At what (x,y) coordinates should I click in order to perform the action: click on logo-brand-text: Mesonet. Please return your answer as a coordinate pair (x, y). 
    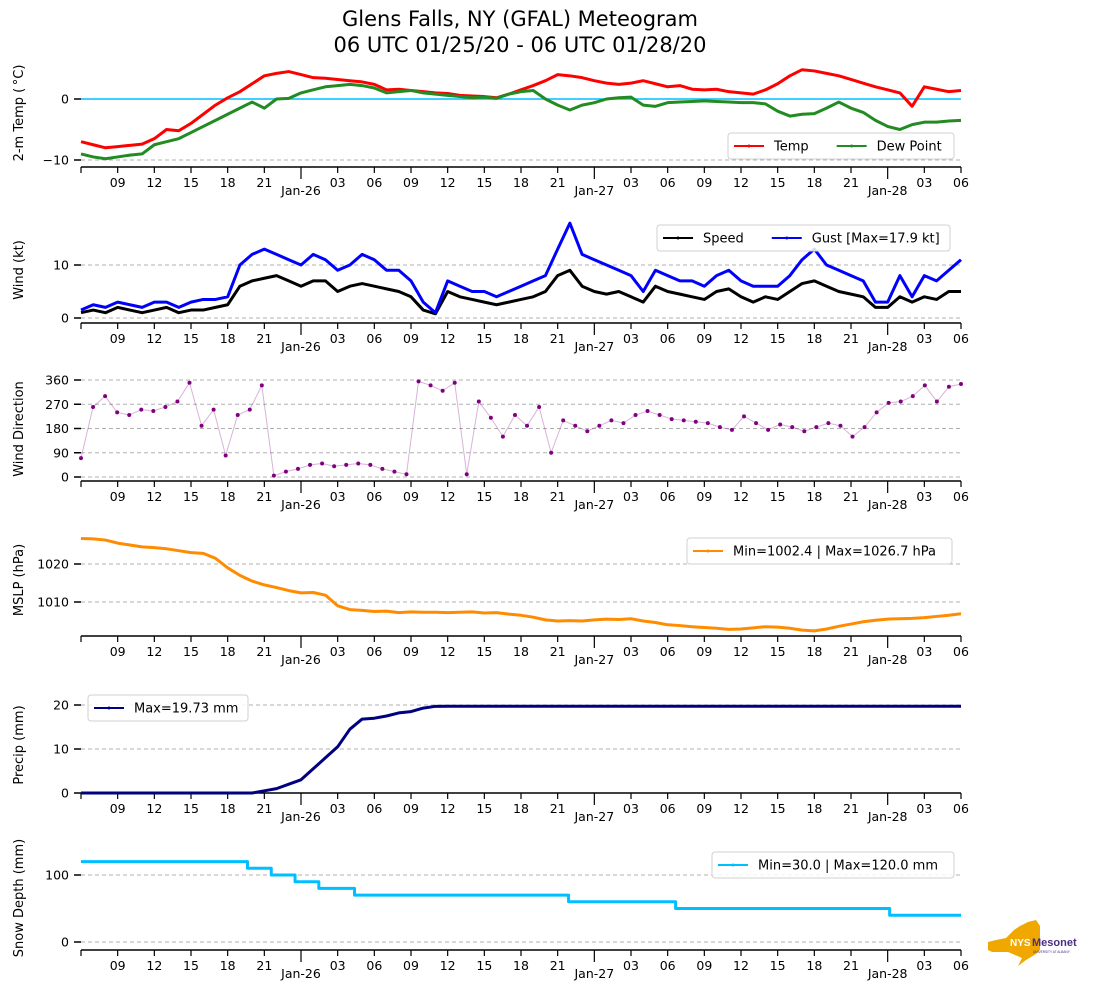
    Looking at the image, I should click on (1054, 943).